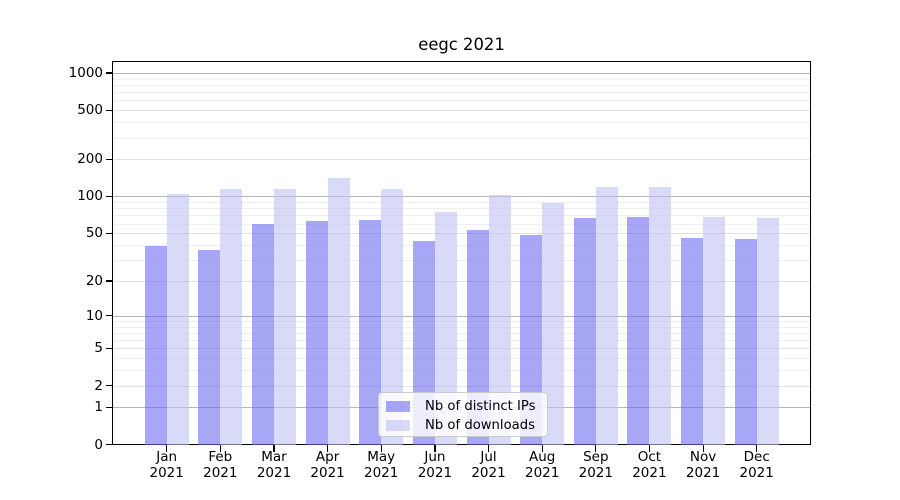  Describe the element at coordinates (94, 233) in the screenshot. I see `y-tick-label: 50` at that location.